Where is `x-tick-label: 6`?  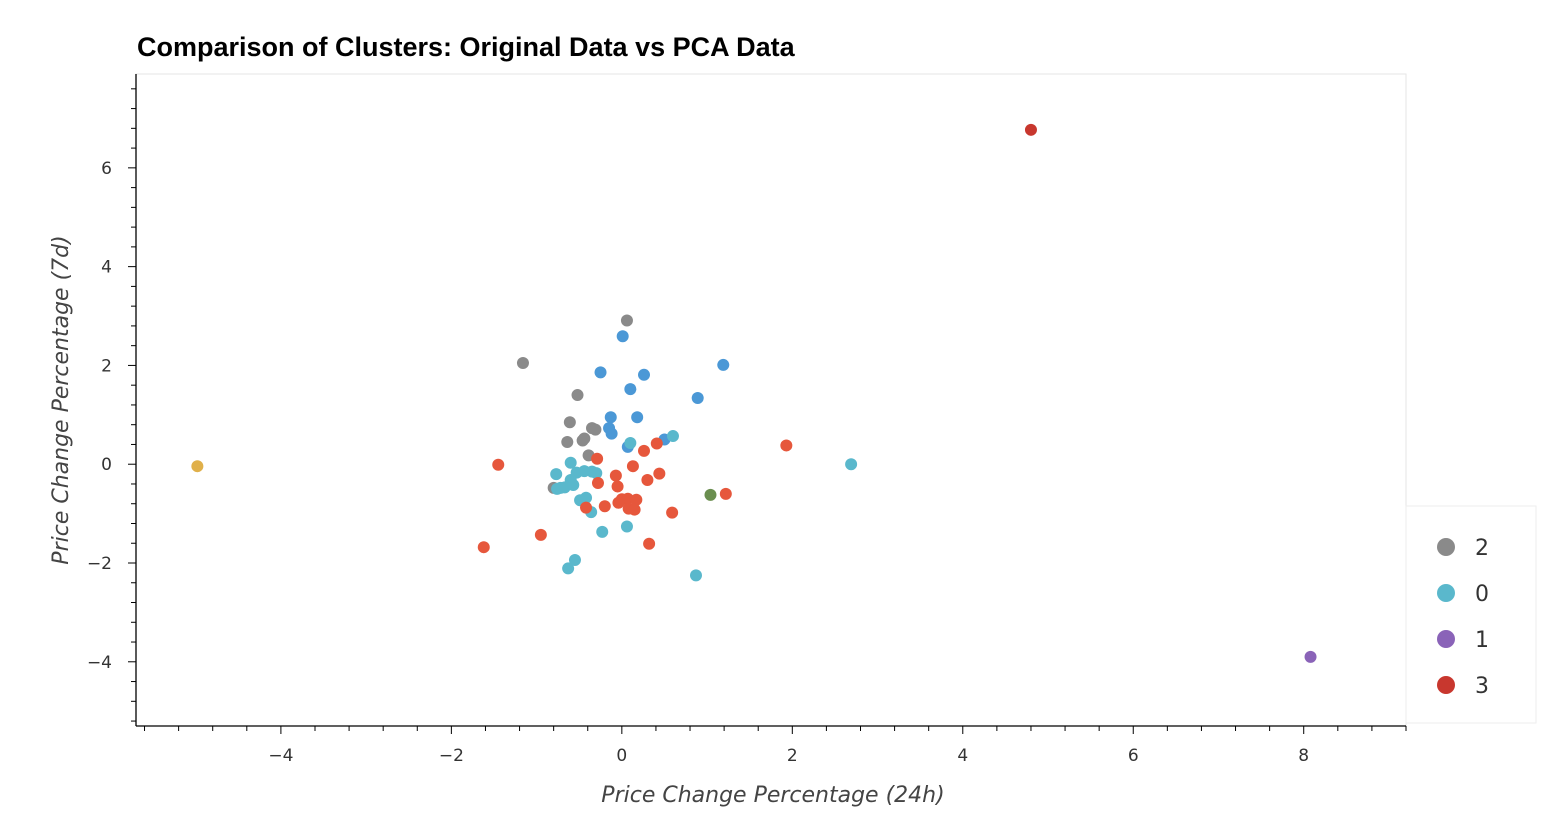 x-tick-label: 6 is located at coordinates (1133, 756).